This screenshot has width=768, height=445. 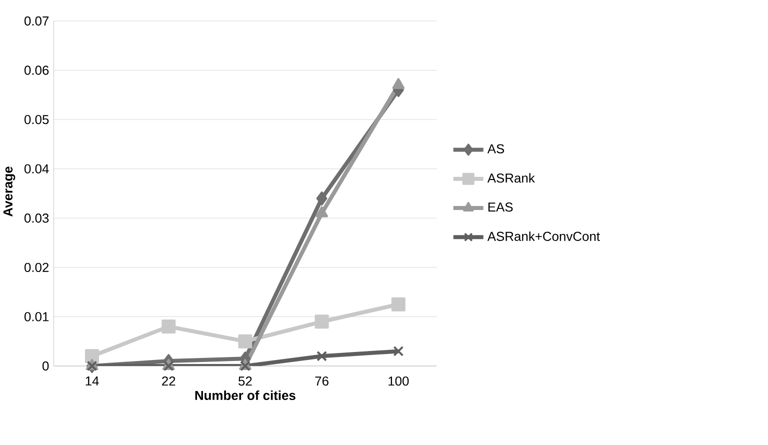 I want to click on y-tick-label: 0.02, so click(x=36, y=267).